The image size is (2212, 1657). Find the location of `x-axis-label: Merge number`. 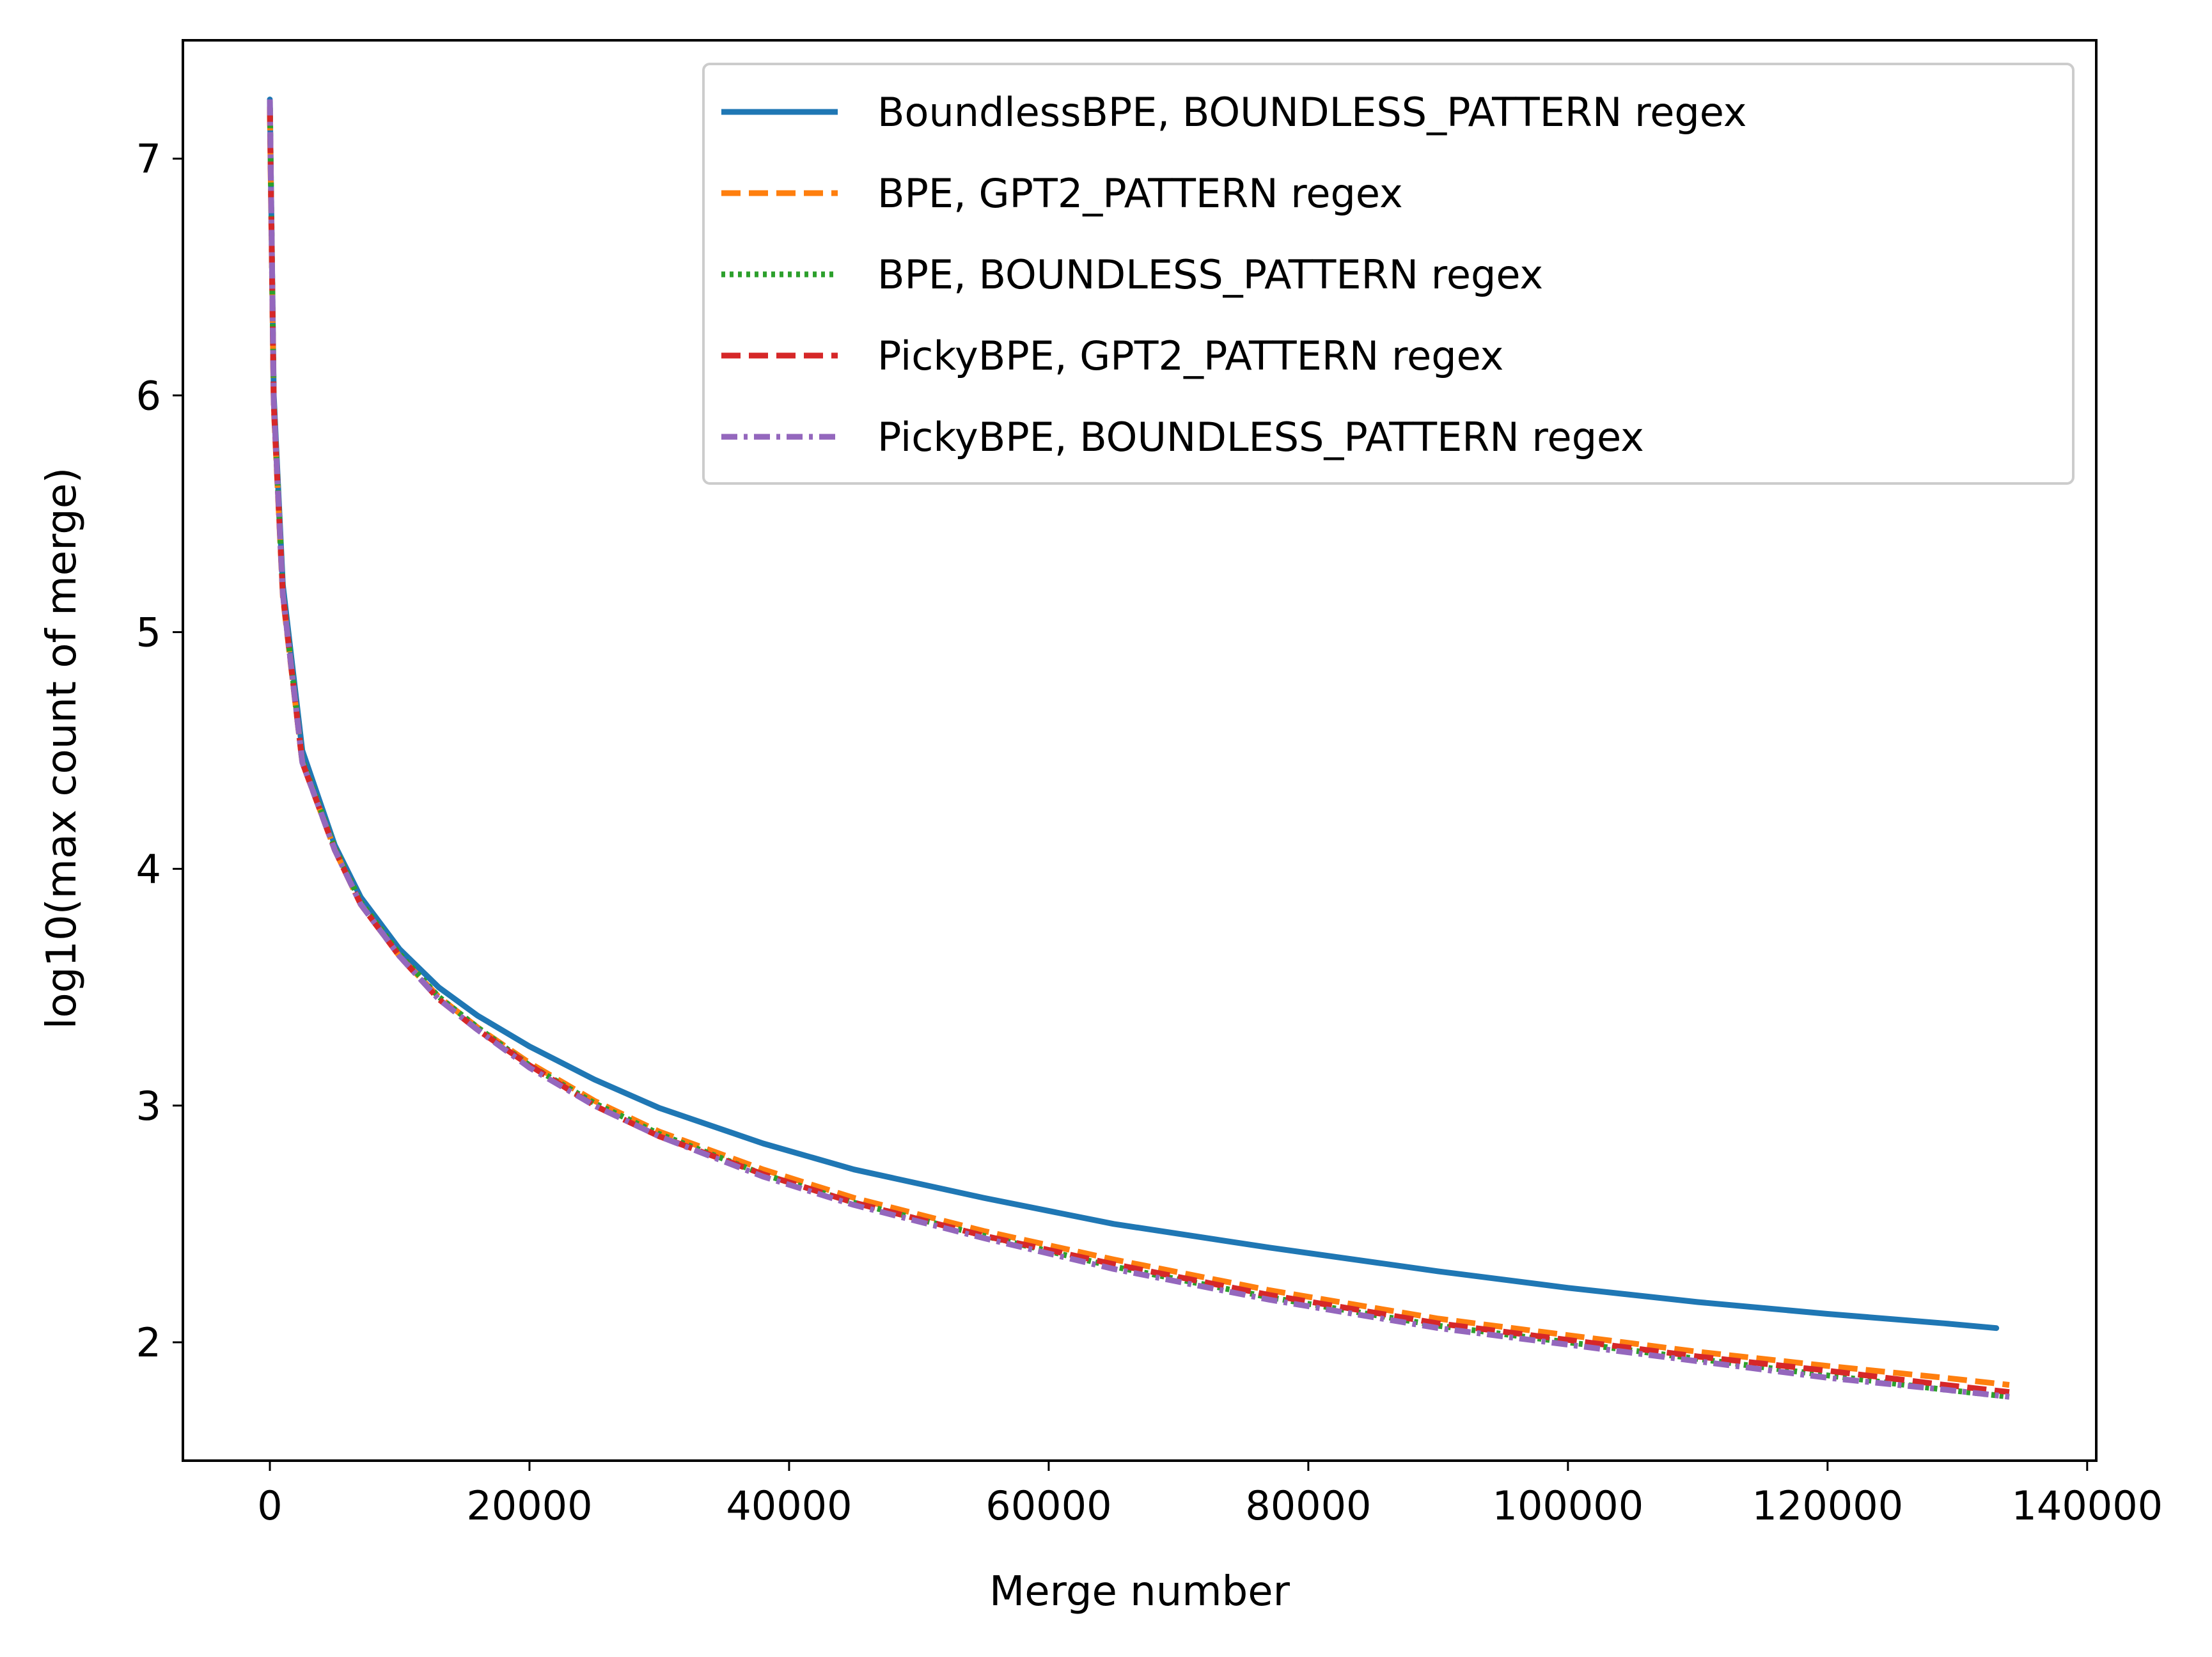

x-axis-label: Merge number is located at coordinates (1139, 1591).